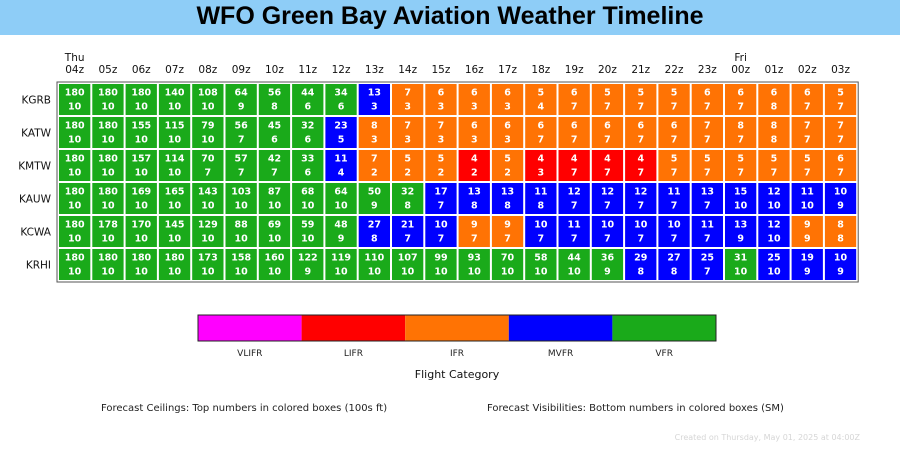 Image resolution: width=900 pixels, height=461 pixels. Describe the element at coordinates (740, 126) in the screenshot. I see `ceiling-value: 8` at that location.